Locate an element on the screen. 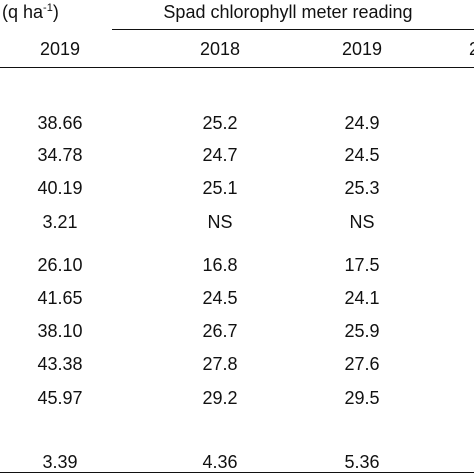 Image resolution: width=474 pixels, height=474 pixels. table-cell: 24.7 is located at coordinates (220, 155).